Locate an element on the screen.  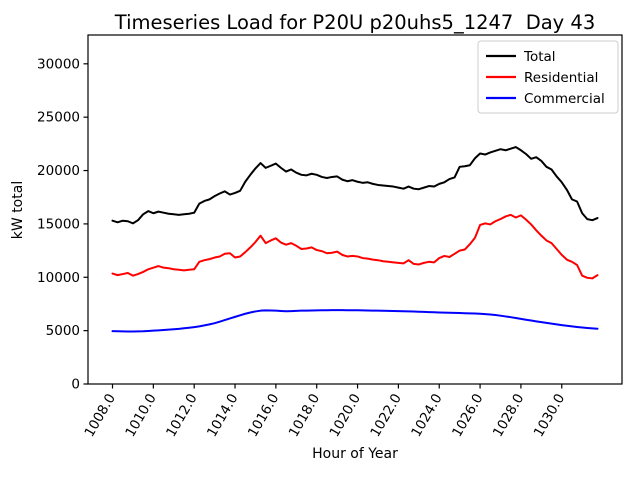
residential-line is located at coordinates (355, 246).